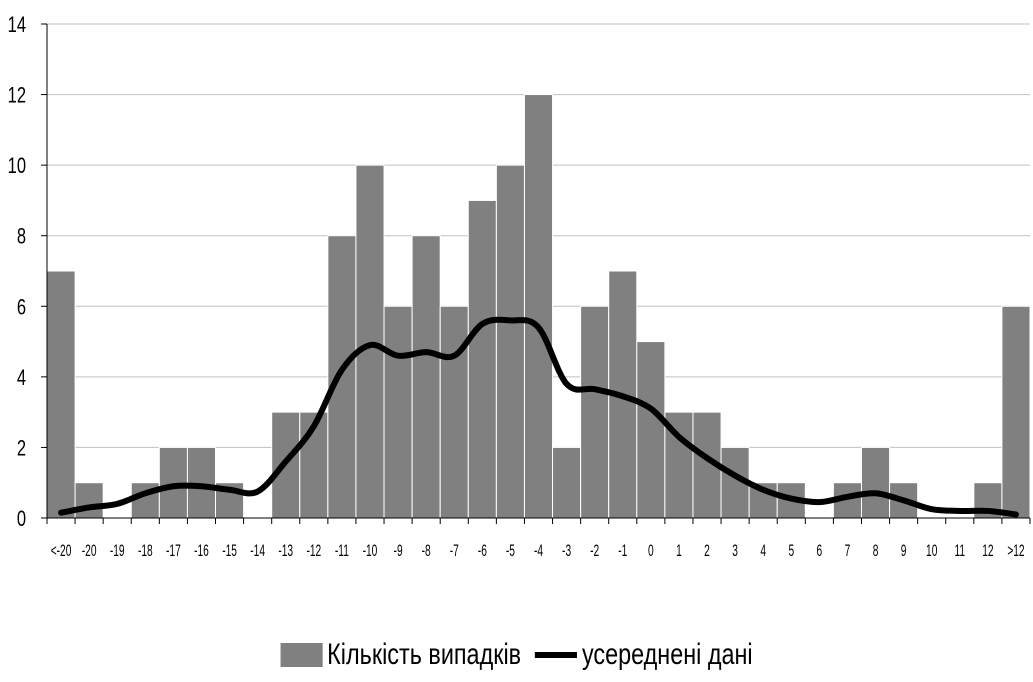 This screenshot has height=682, width=1033. I want to click on legend-label-line: усереднені дані, so click(667, 655).